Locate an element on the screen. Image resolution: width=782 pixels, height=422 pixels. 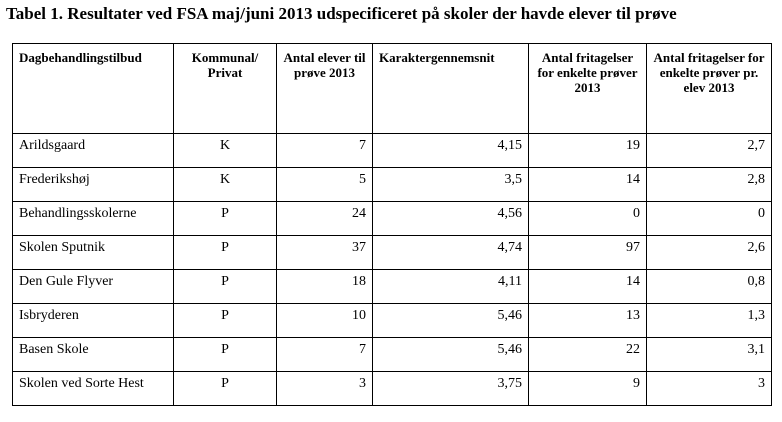
students-cell: 24 is located at coordinates (324, 218).